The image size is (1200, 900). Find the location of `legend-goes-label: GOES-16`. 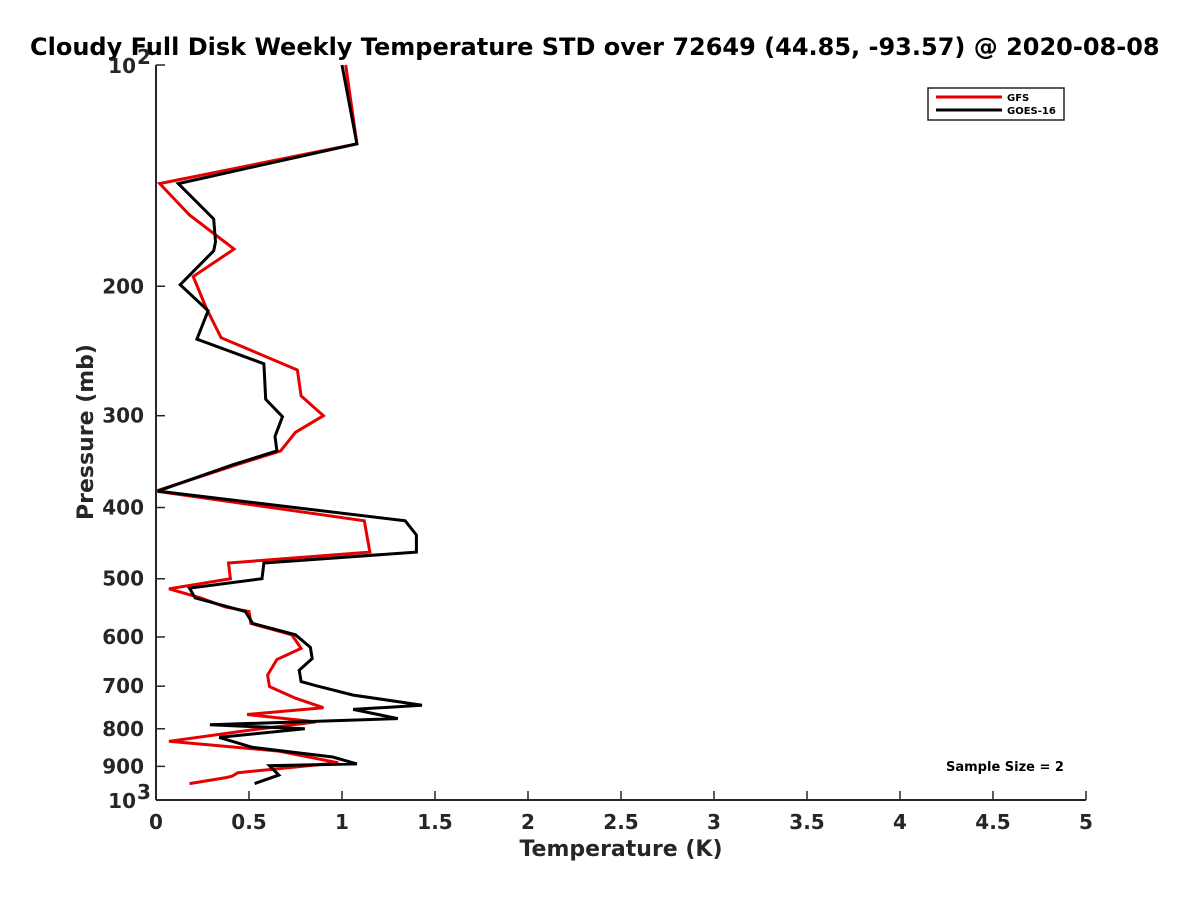

legend-goes-label: GOES-16 is located at coordinates (1031, 111).